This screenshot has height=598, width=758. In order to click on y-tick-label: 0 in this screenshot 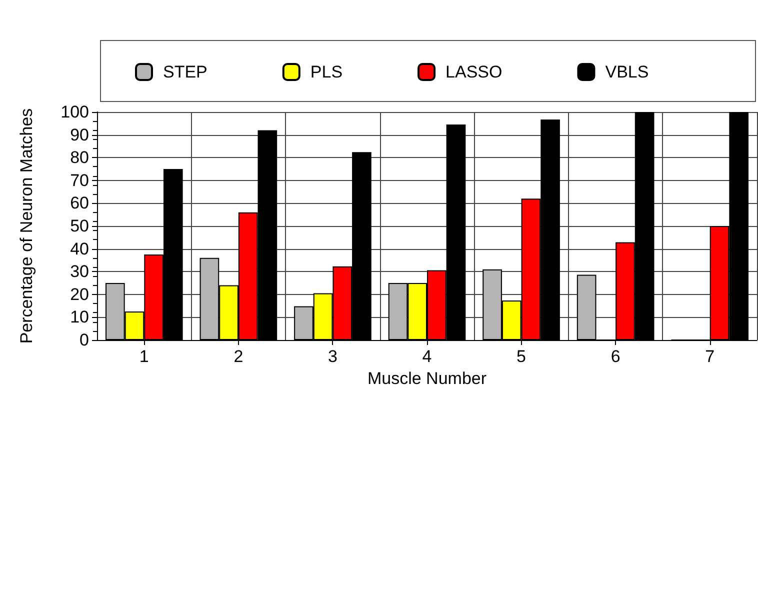, I will do `click(84, 340)`.